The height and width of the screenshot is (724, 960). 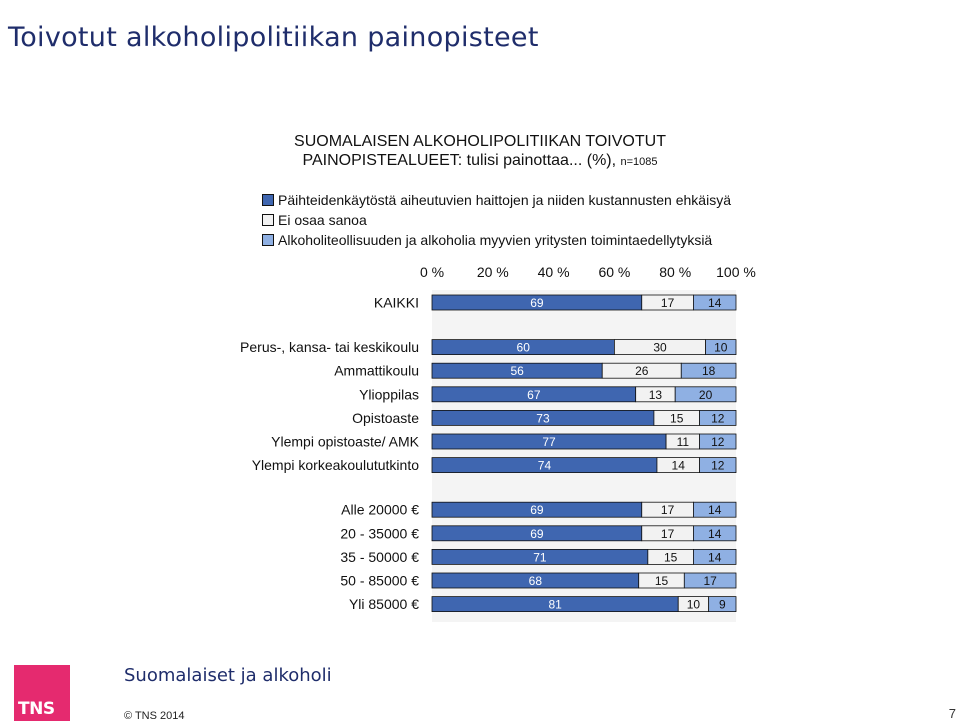 What do you see at coordinates (639, 162) in the screenshot?
I see `chart-sample-size: n=1085` at bounding box center [639, 162].